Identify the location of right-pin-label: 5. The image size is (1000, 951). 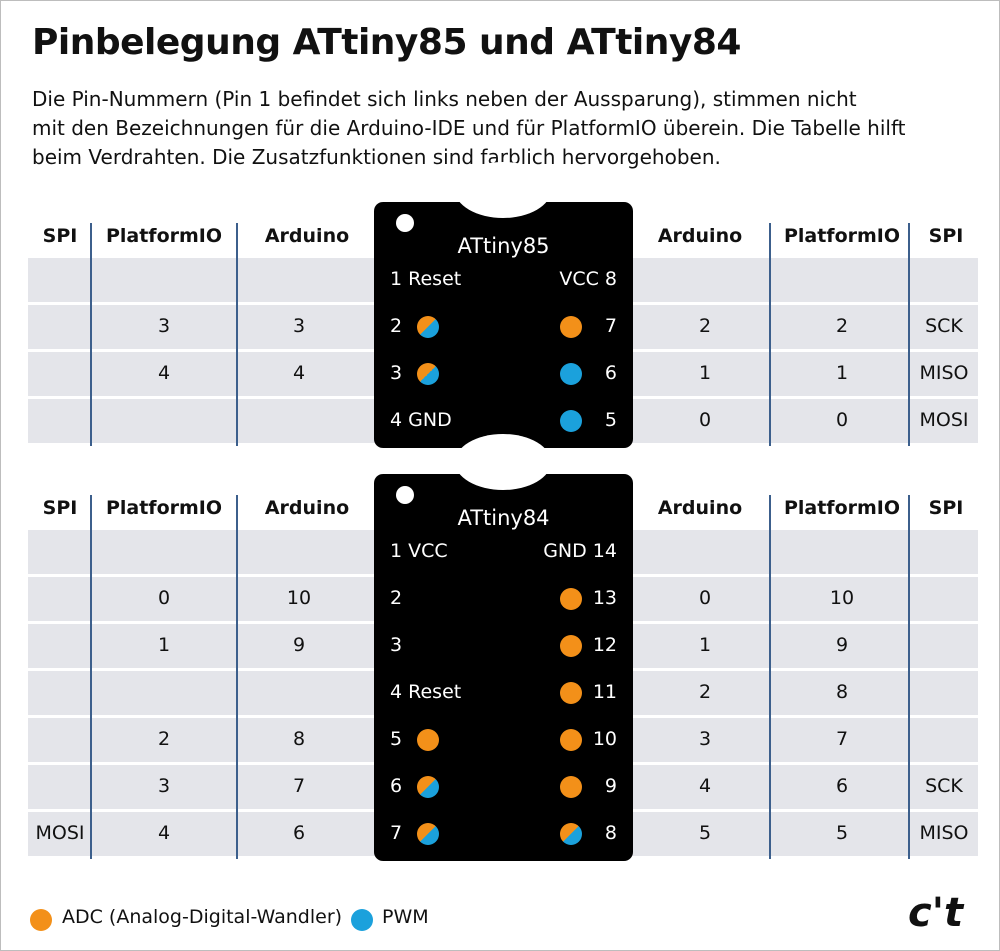
(610, 420).